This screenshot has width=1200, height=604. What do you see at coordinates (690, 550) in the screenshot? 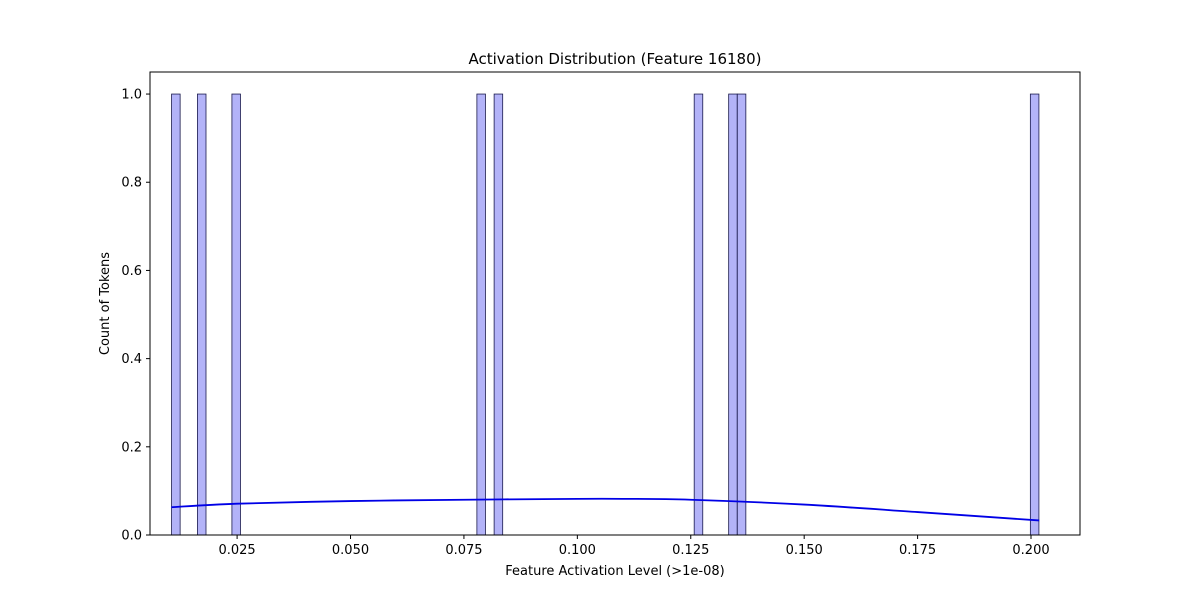
I see `x-tick-label: 0.125` at bounding box center [690, 550].